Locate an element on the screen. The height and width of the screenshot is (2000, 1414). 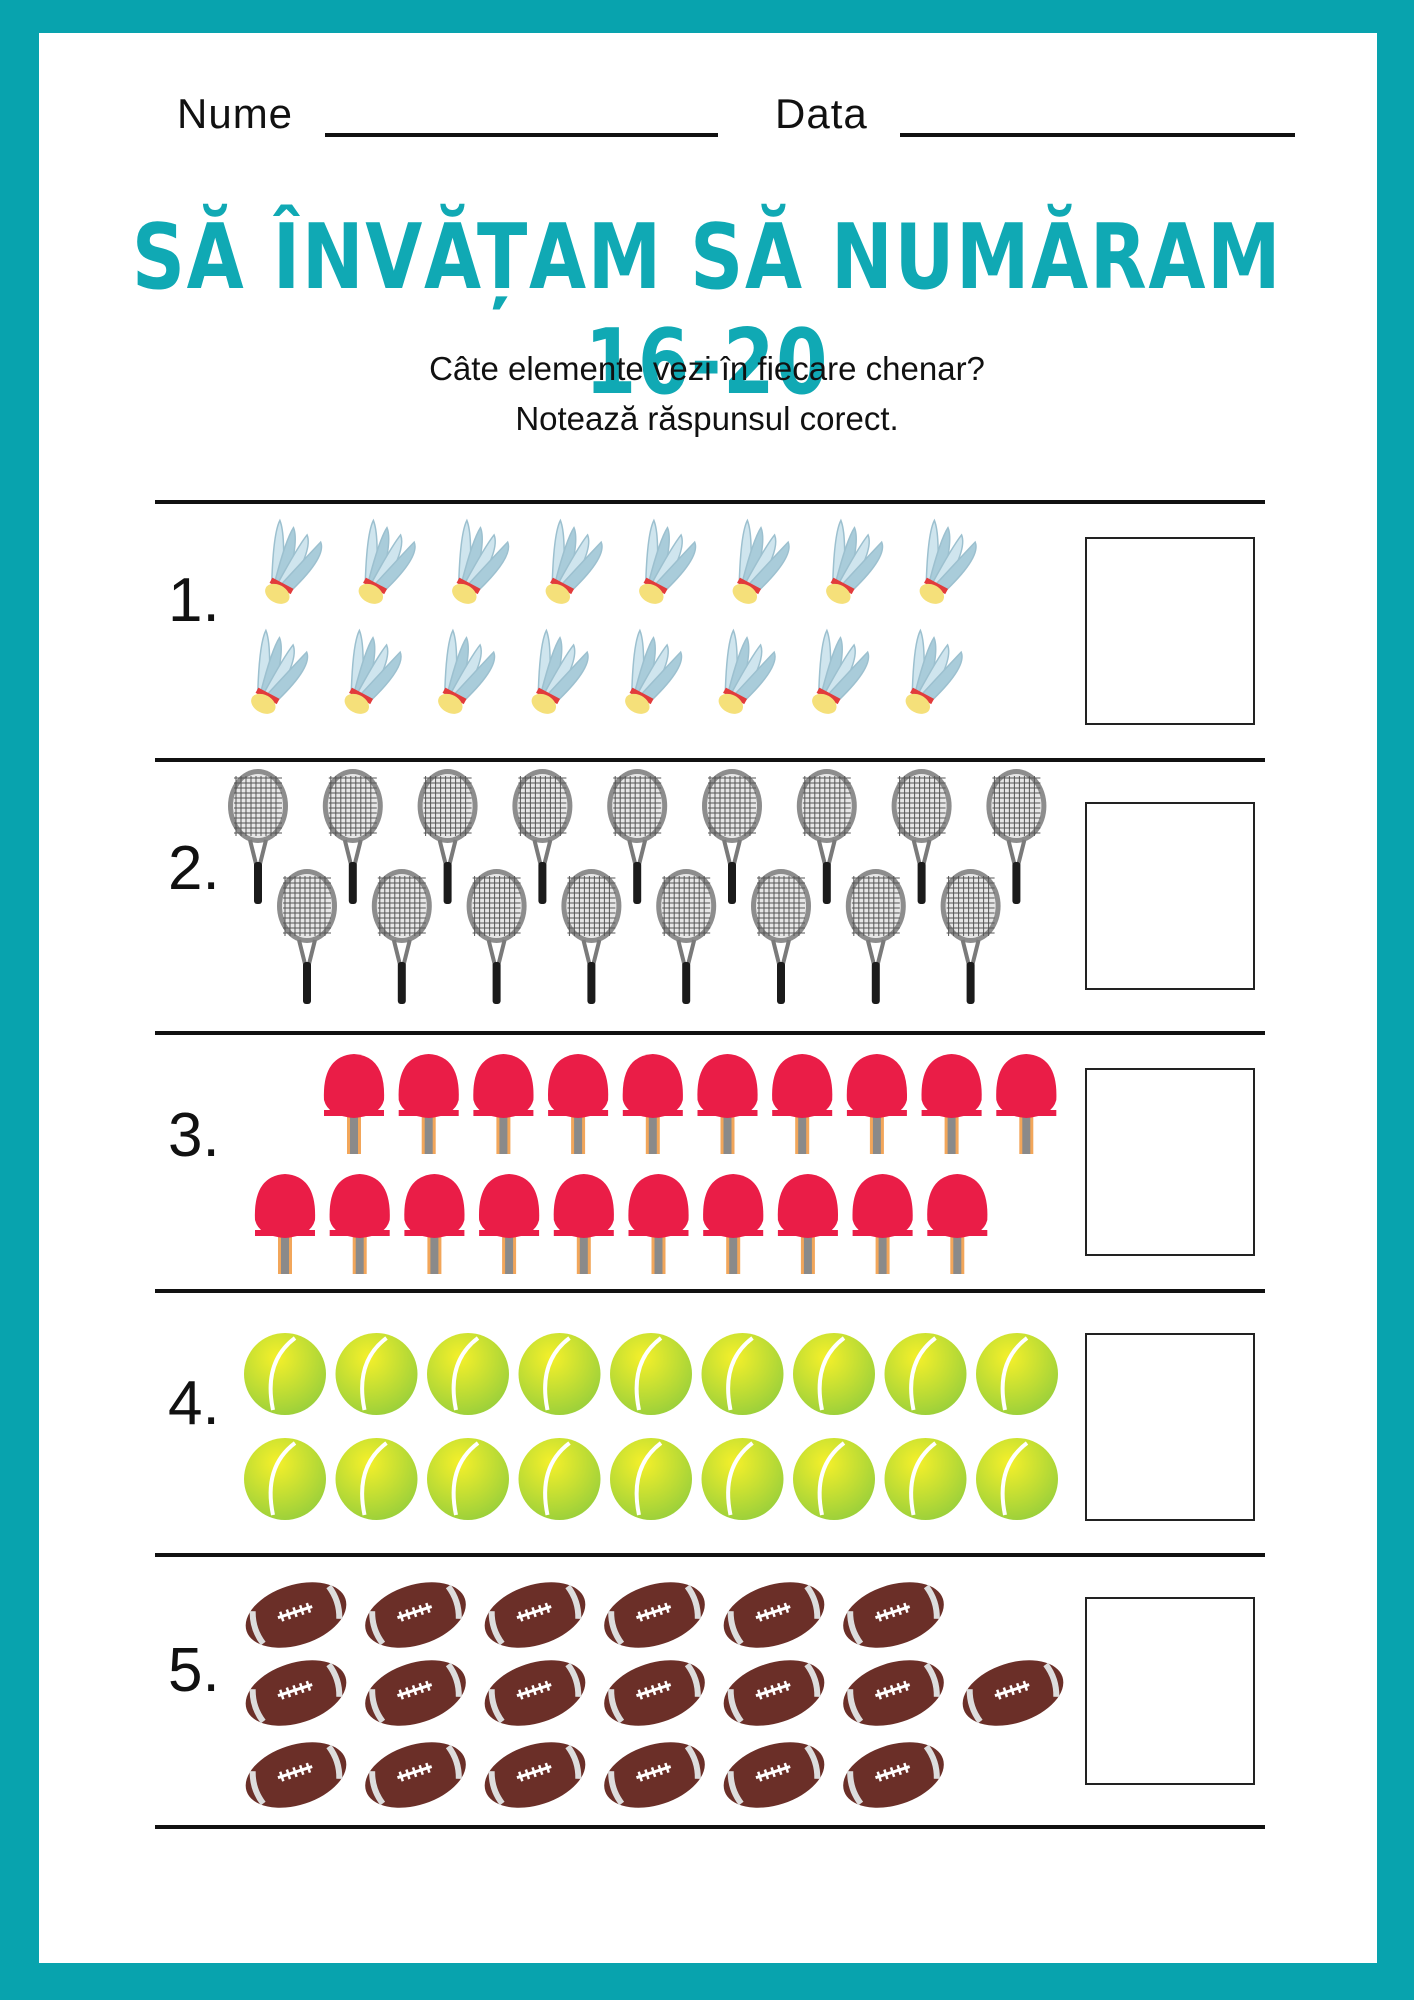
divider-top is located at coordinates (710, 502).